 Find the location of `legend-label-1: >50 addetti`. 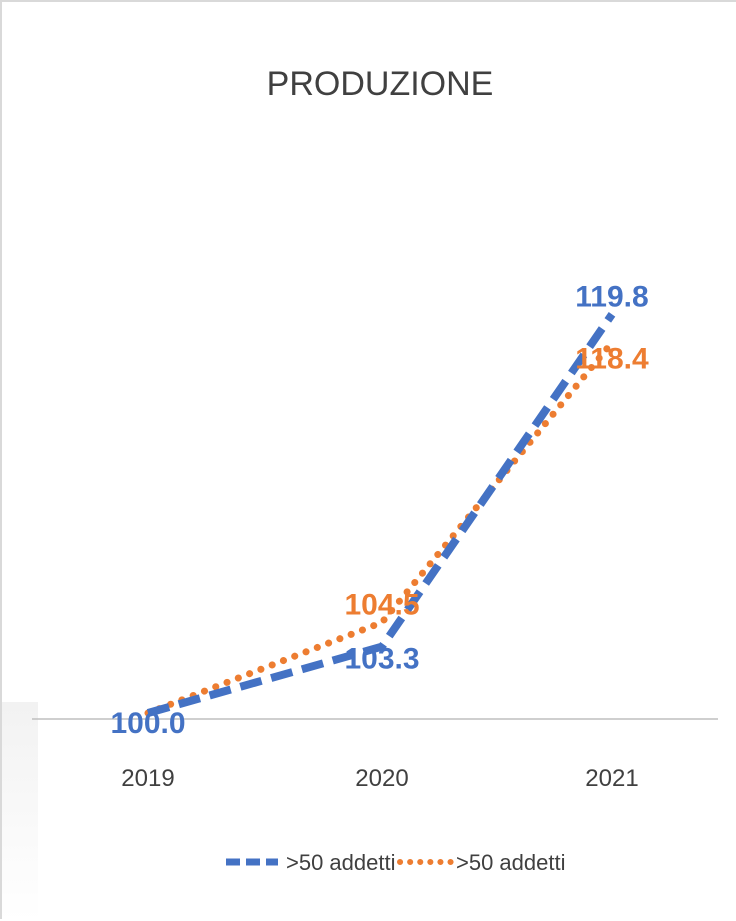

legend-label-1: >50 addetti is located at coordinates (340, 862).